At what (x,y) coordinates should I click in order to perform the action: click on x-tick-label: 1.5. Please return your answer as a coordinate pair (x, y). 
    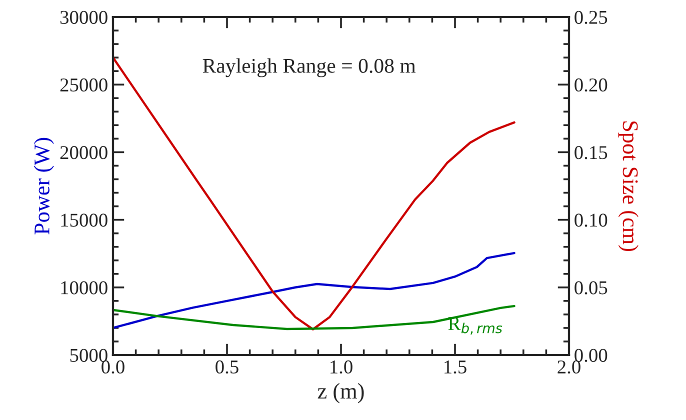
    Looking at the image, I should click on (455, 367).